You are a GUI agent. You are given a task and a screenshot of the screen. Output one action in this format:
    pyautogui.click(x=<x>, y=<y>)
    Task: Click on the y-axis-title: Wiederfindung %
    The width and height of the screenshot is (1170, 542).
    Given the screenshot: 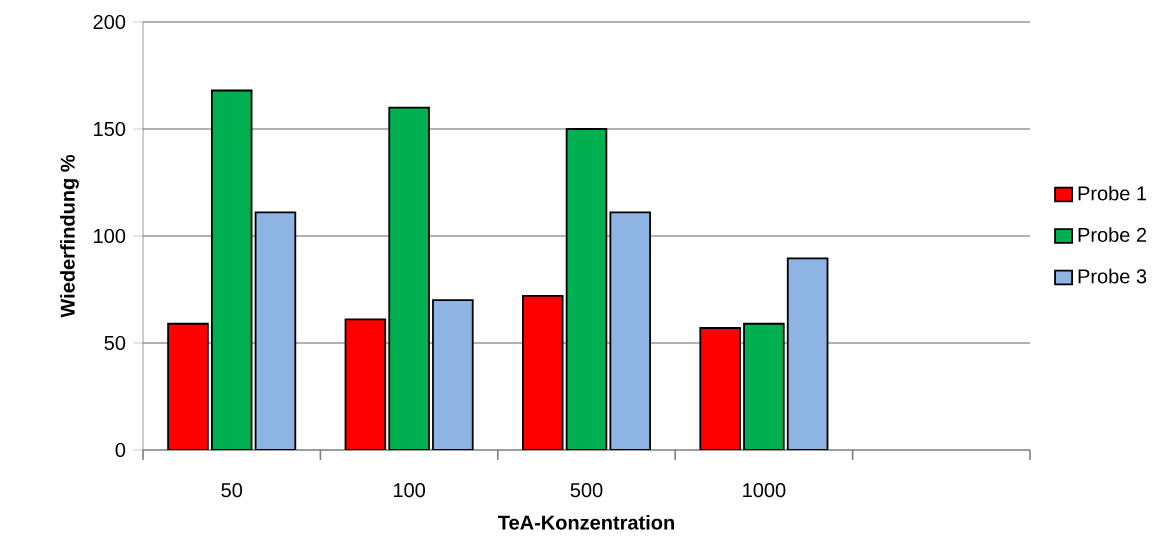 What is the action you would take?
    pyautogui.click(x=69, y=236)
    